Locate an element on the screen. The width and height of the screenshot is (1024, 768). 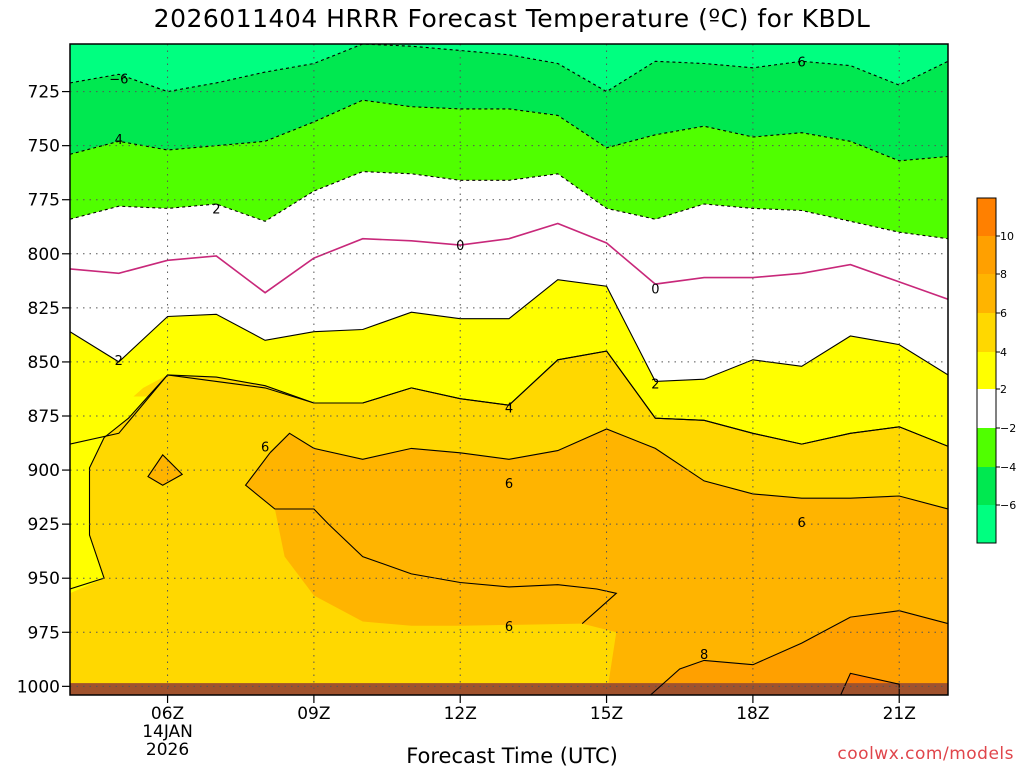
isotherm-minus4 is located at coordinates (509, 130).